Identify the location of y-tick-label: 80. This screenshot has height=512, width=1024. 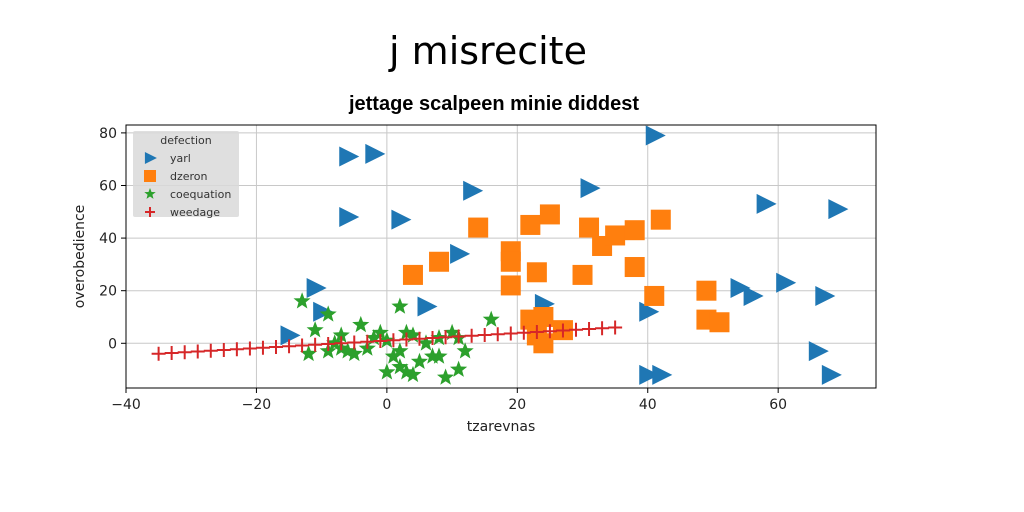
(108, 134).